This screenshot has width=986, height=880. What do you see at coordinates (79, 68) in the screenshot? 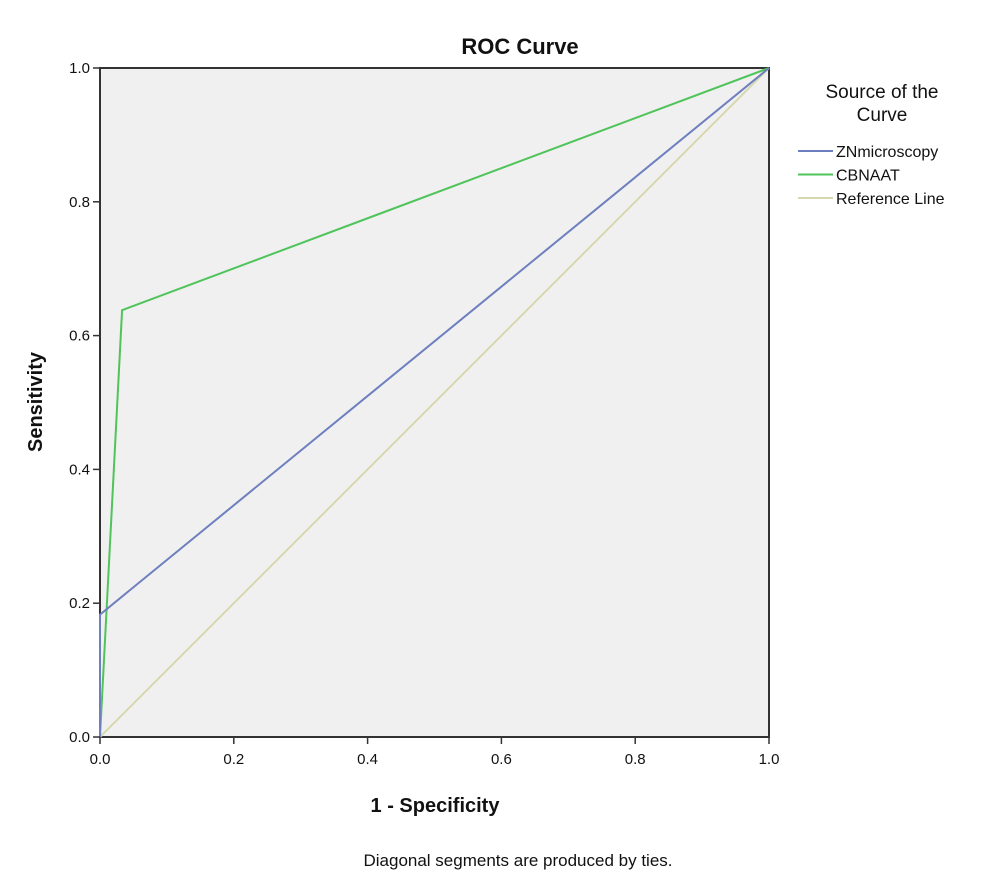
I see `y-tick-label: 1.0` at bounding box center [79, 68].